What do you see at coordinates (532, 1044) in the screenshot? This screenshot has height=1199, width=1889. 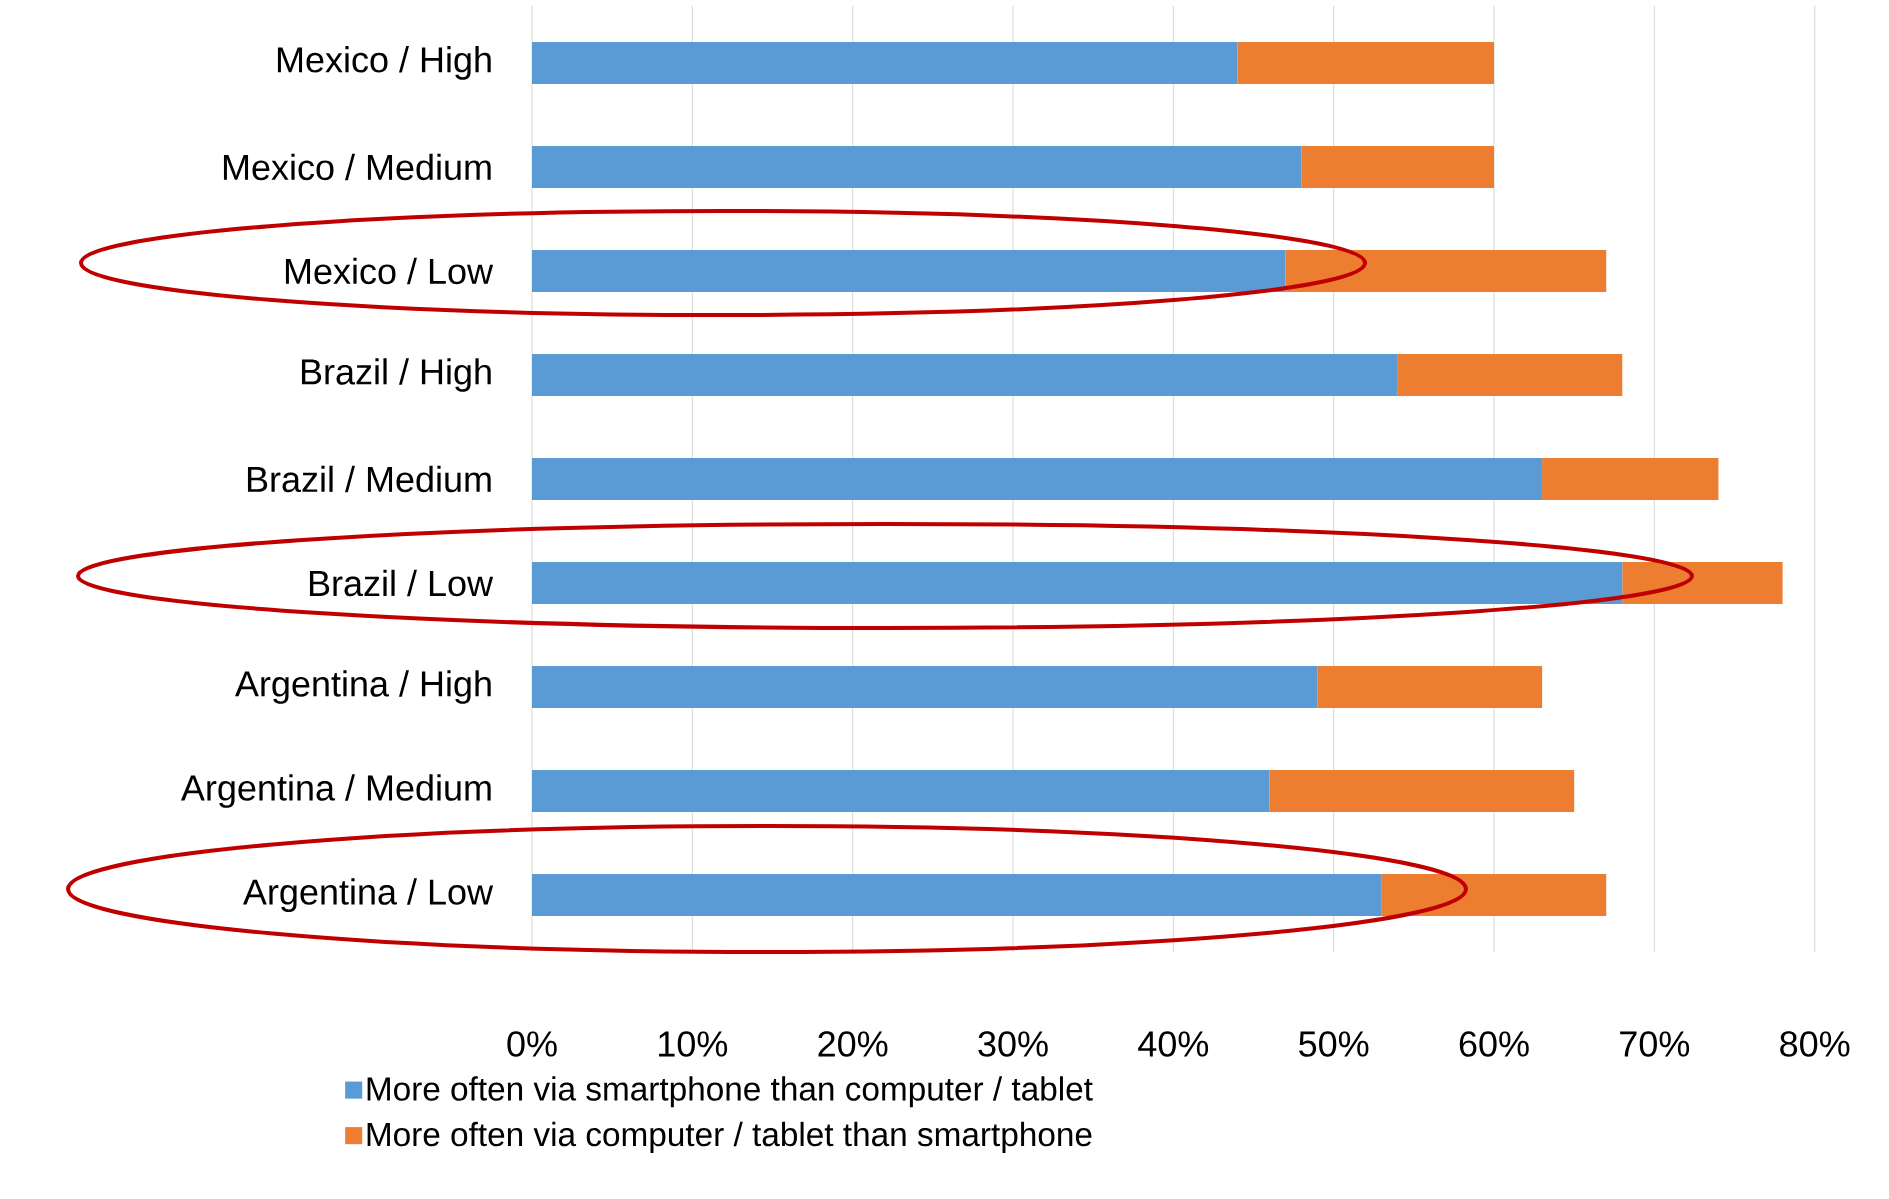 I see `x-tick-label: 0%` at bounding box center [532, 1044].